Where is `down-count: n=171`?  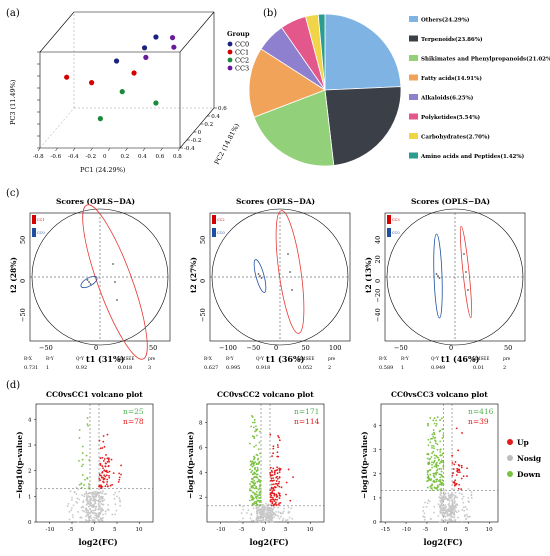
down-count: n=171 is located at coordinates (306, 411).